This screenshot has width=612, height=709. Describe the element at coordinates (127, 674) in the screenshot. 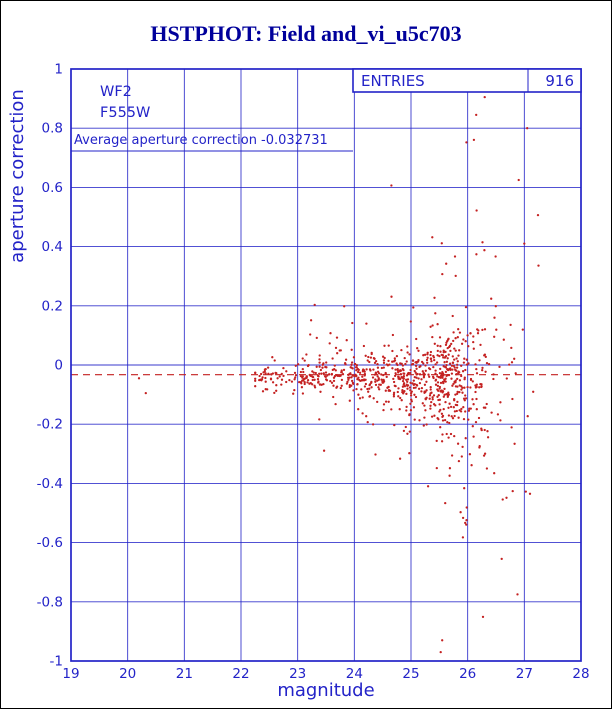

I see `x-tick-label: 20` at that location.